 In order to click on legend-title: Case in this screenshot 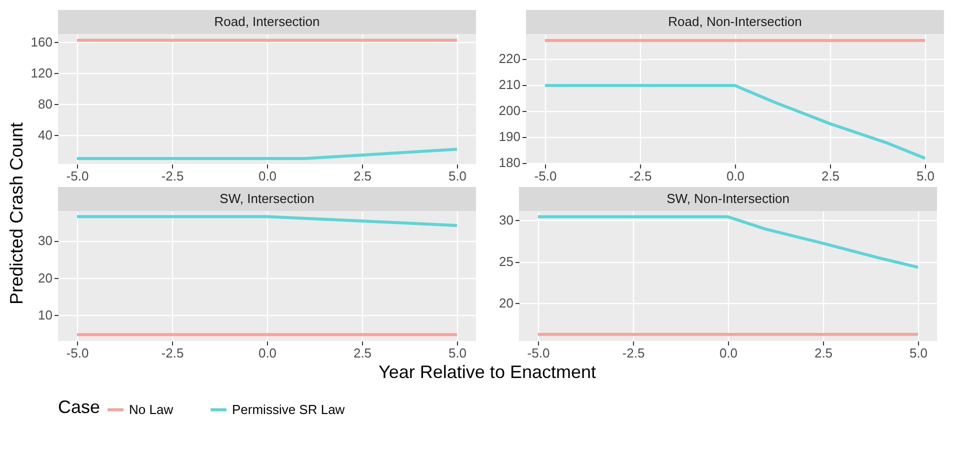, I will do `click(79, 407)`.